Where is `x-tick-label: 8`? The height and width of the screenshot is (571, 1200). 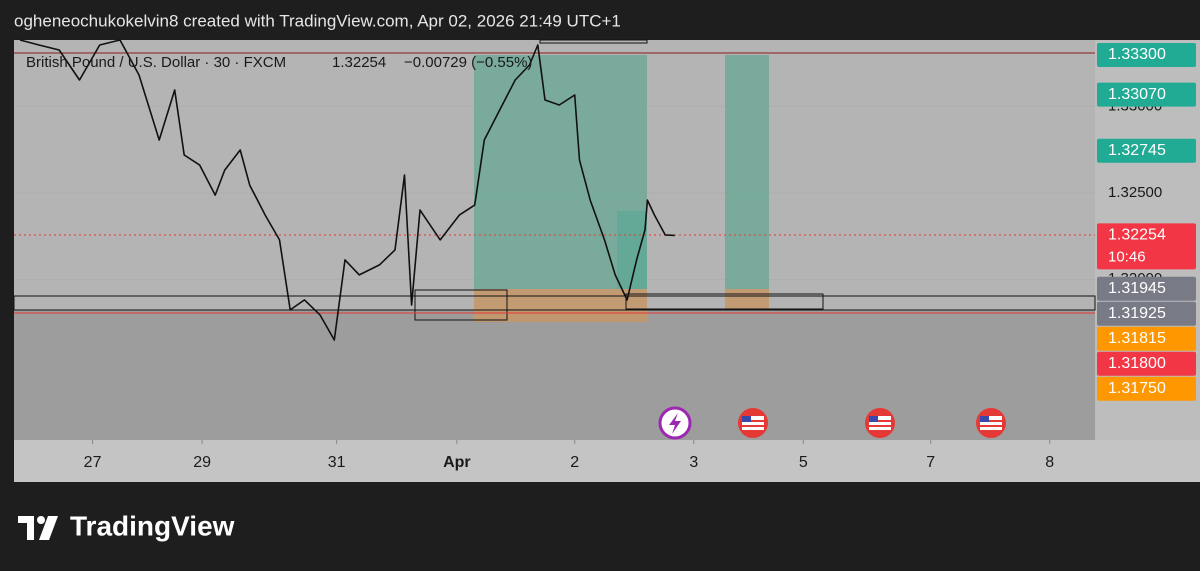 x-tick-label: 8 is located at coordinates (1049, 462).